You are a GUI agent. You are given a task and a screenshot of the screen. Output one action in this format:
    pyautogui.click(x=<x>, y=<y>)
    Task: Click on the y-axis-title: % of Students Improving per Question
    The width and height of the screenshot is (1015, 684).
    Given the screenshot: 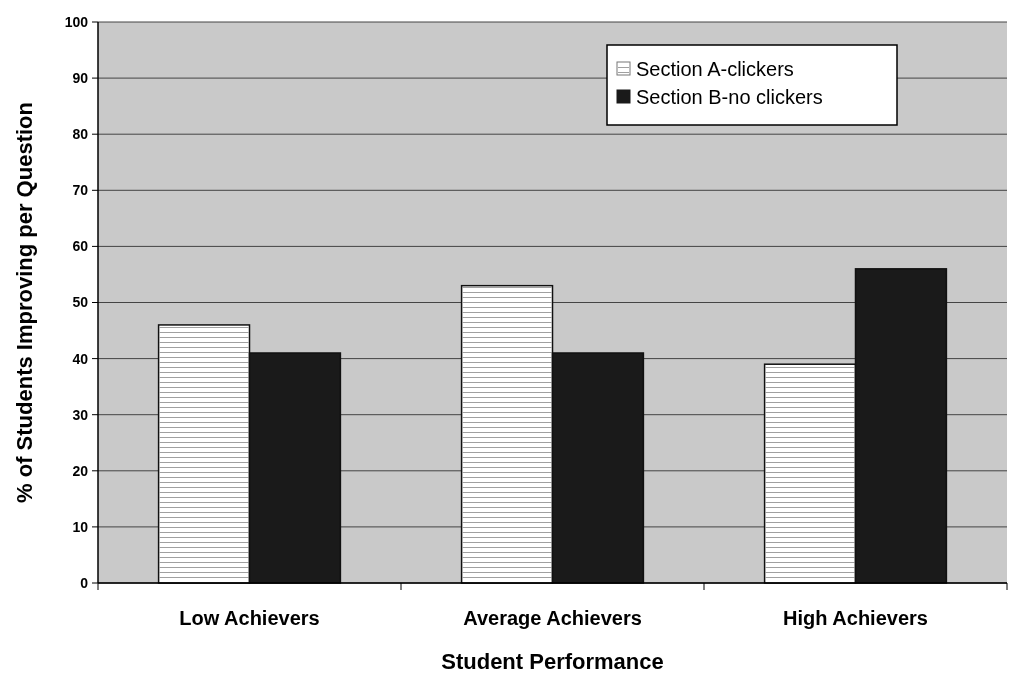 What is the action you would take?
    pyautogui.click(x=24, y=302)
    